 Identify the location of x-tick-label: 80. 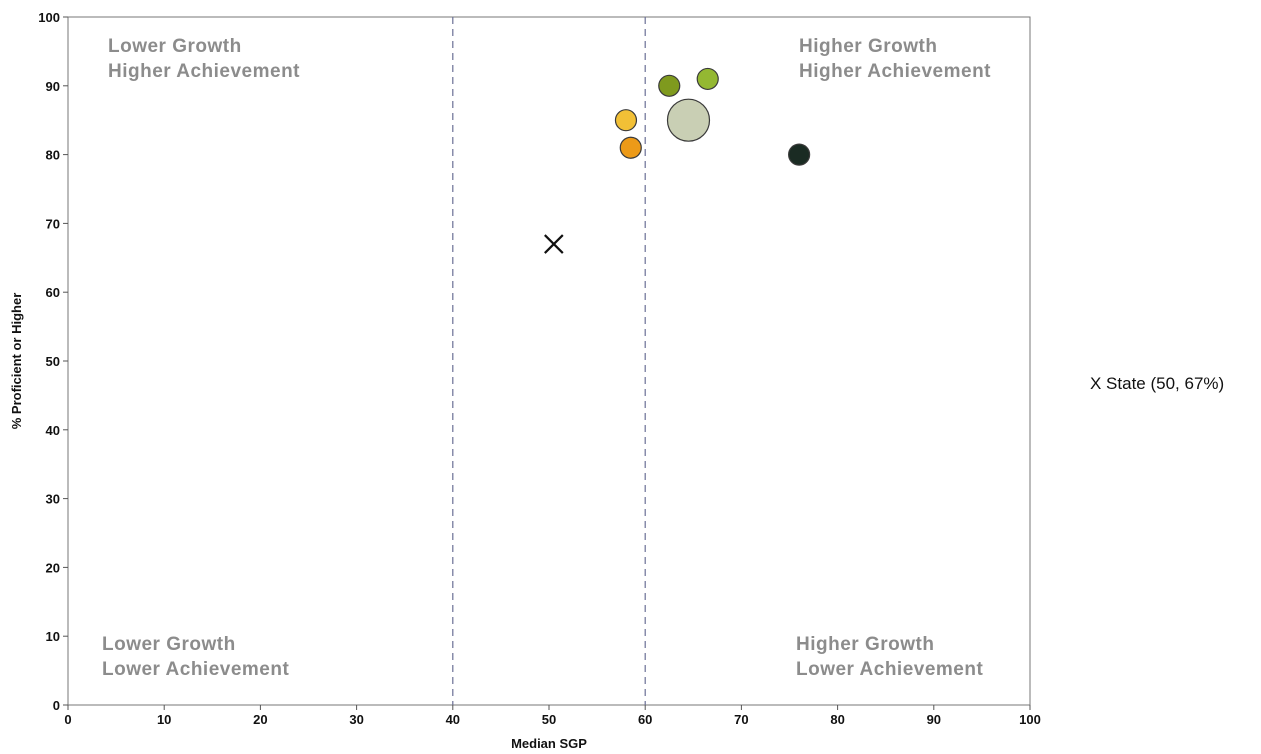
(837, 719).